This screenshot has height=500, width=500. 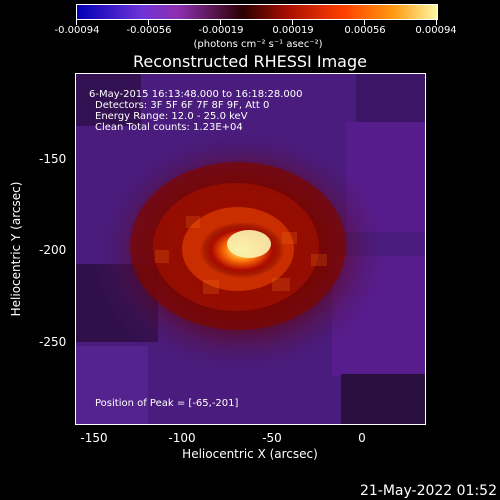 What do you see at coordinates (53, 250) in the screenshot?
I see `y-tick-label: -200` at bounding box center [53, 250].